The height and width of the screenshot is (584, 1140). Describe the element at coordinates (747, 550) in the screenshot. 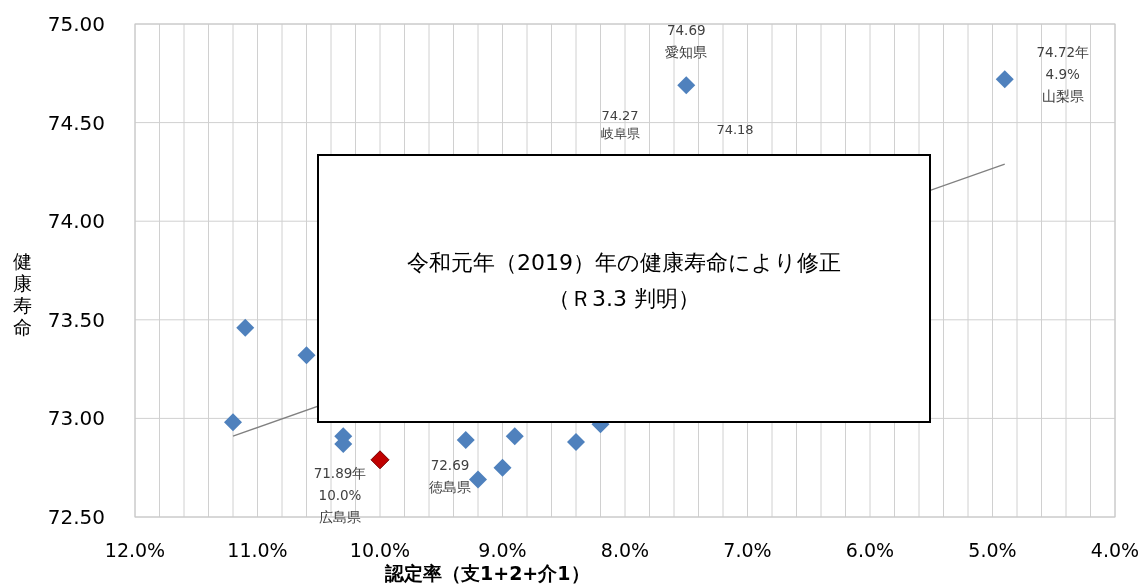

I see `x-tick-label: 7.0%` at that location.